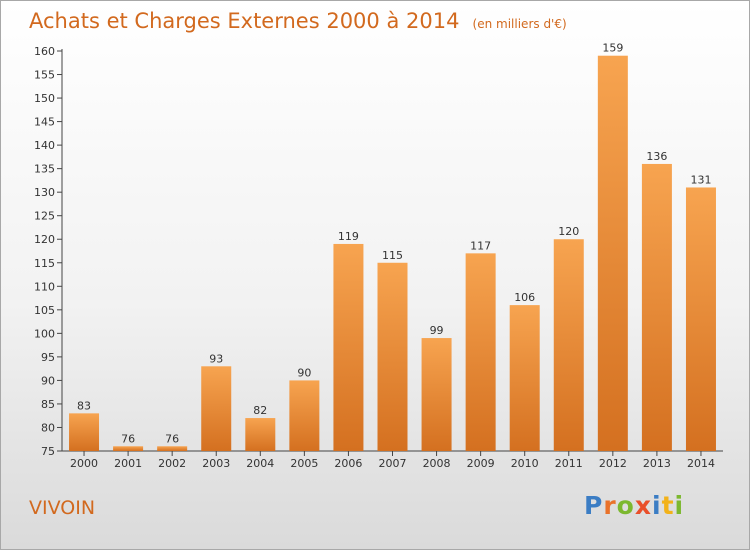 Image resolution: width=750 pixels, height=550 pixels. What do you see at coordinates (348, 236) in the screenshot?
I see `value-label-2006: 119` at bounding box center [348, 236].